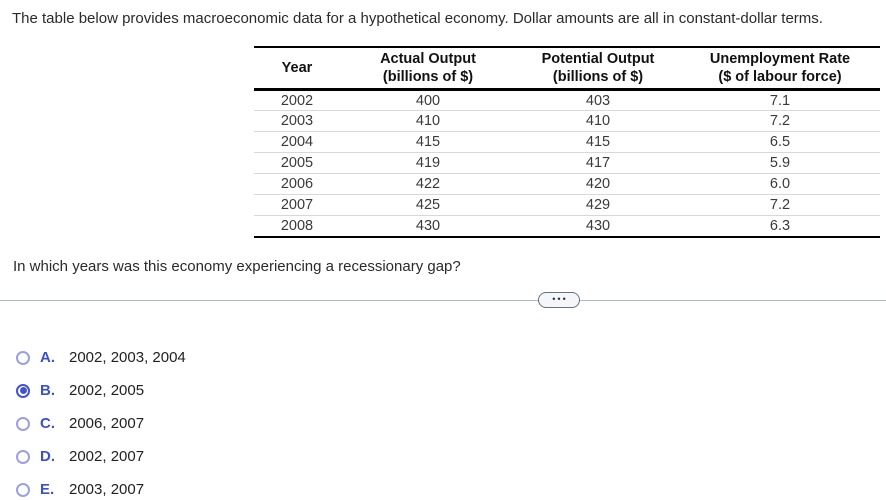  Describe the element at coordinates (297, 184) in the screenshot. I see `cell-year: 2006` at that location.